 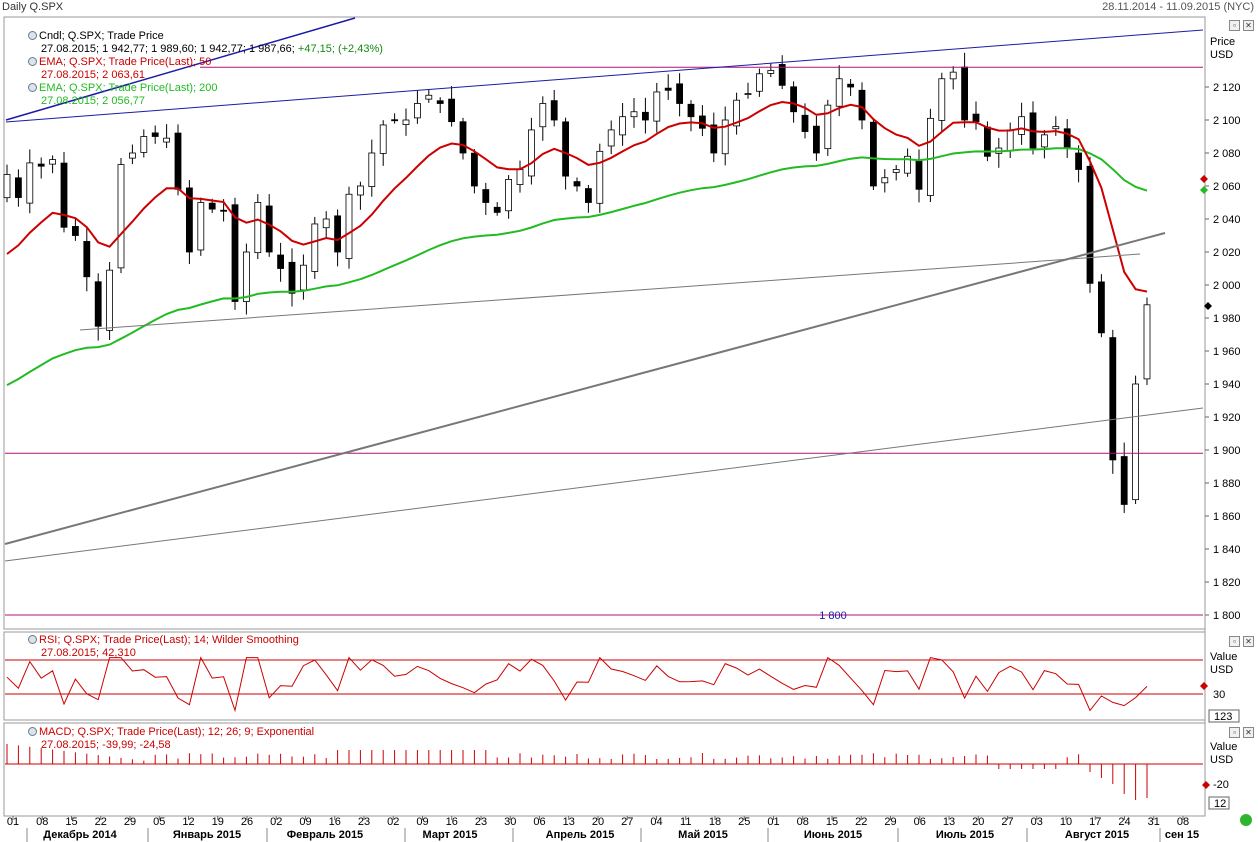 I want to click on x-tick-label: 09, so click(x=422, y=822).